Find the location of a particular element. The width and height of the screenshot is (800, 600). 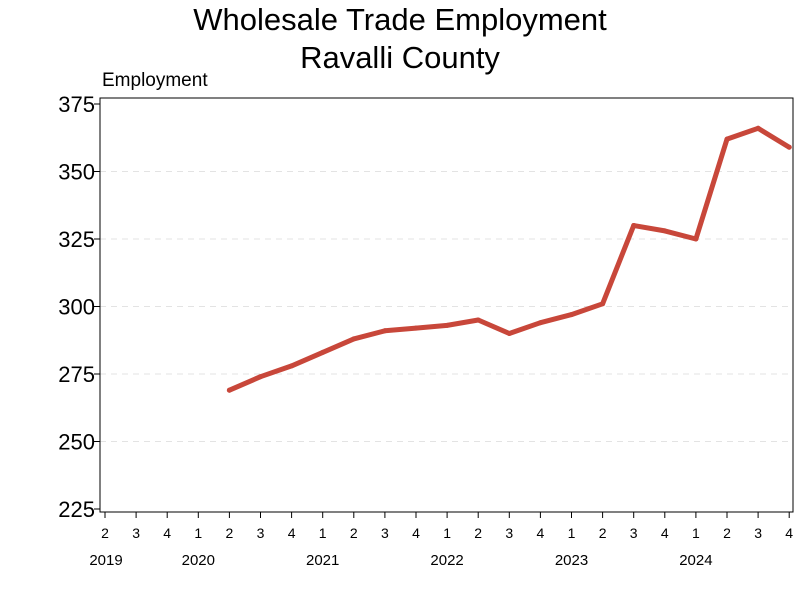

y-tick-label-375: 375 is located at coordinates (76, 104).